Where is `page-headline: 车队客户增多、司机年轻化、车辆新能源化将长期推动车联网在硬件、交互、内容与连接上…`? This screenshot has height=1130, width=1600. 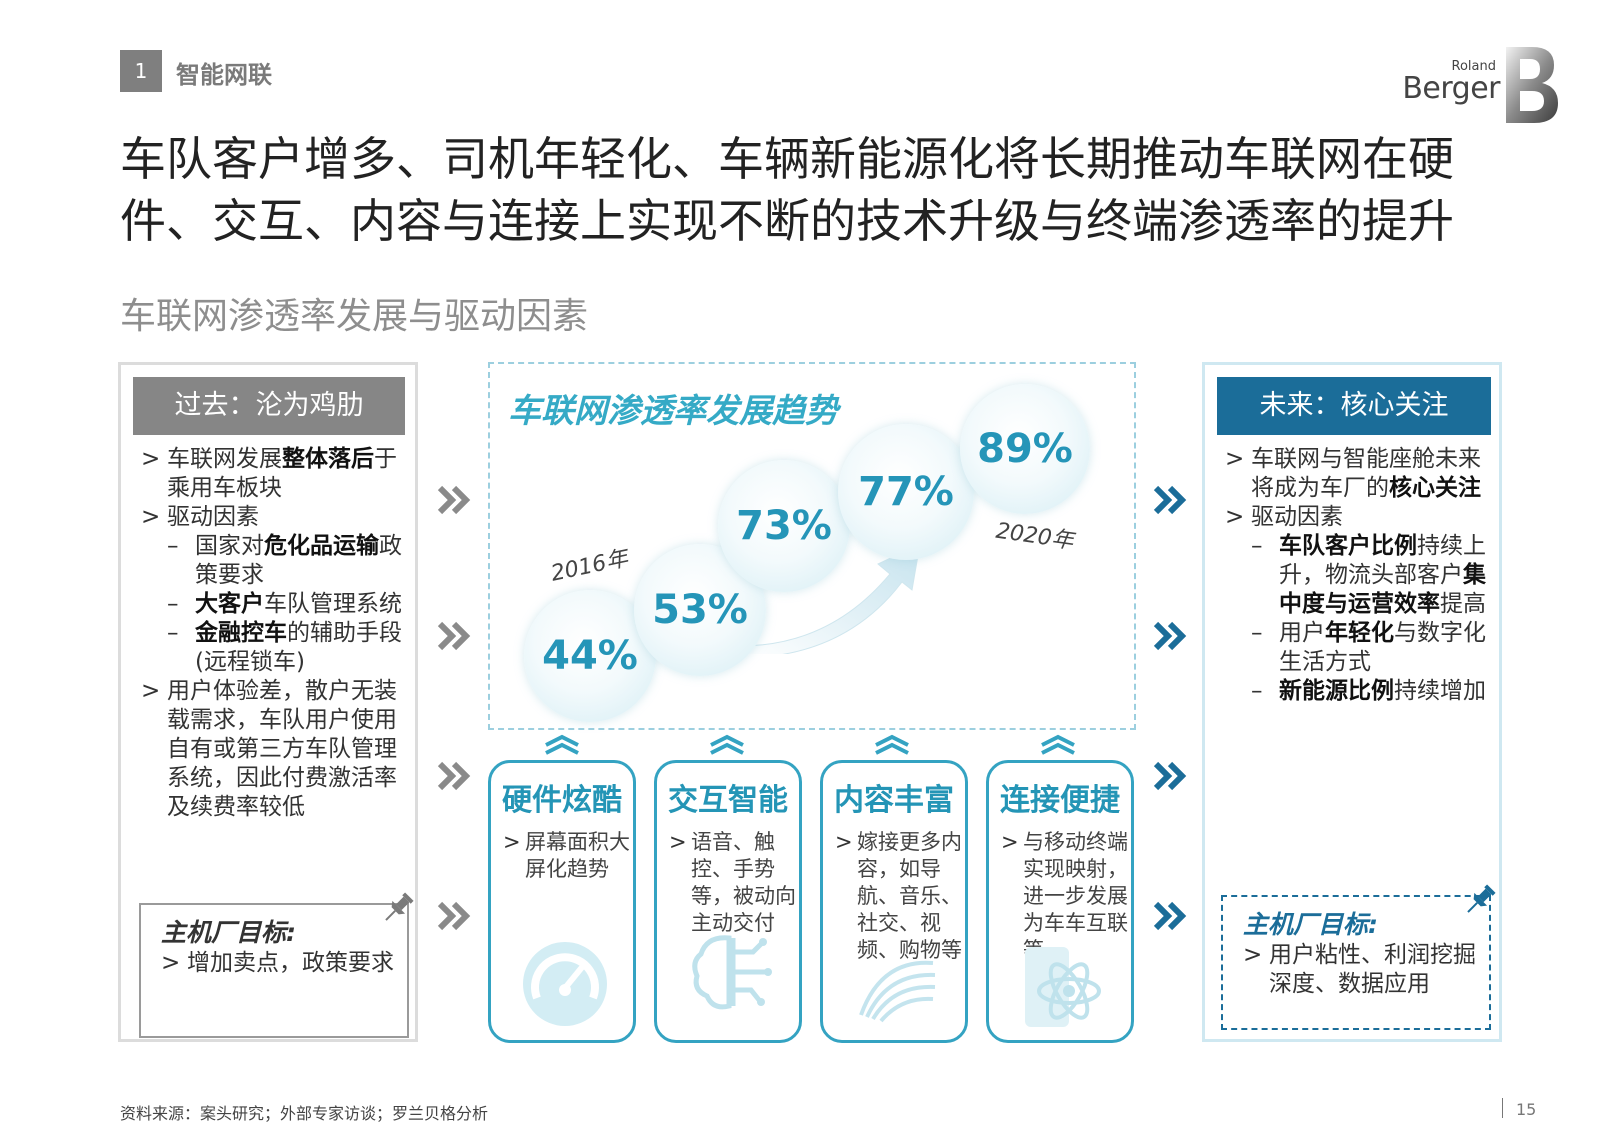
page-headline: 车队客户增多、司机年轻化、车辆新能源化将长期推动车联网在硬件、交互、内容与连接上… is located at coordinates (787, 190).